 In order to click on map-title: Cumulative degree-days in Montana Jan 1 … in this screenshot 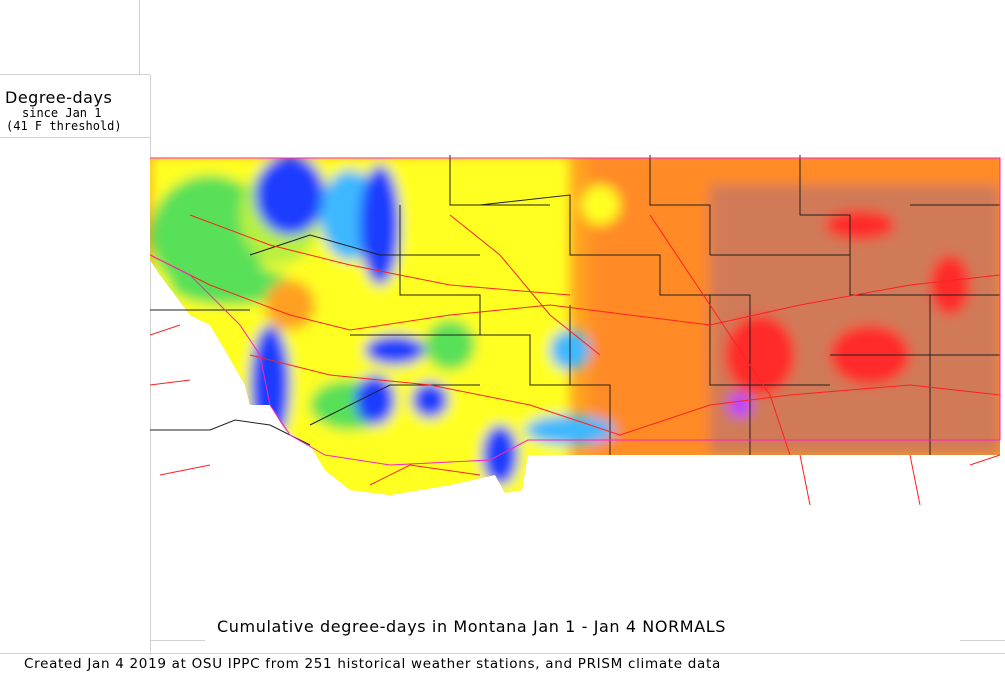, I will do `click(472, 626)`.